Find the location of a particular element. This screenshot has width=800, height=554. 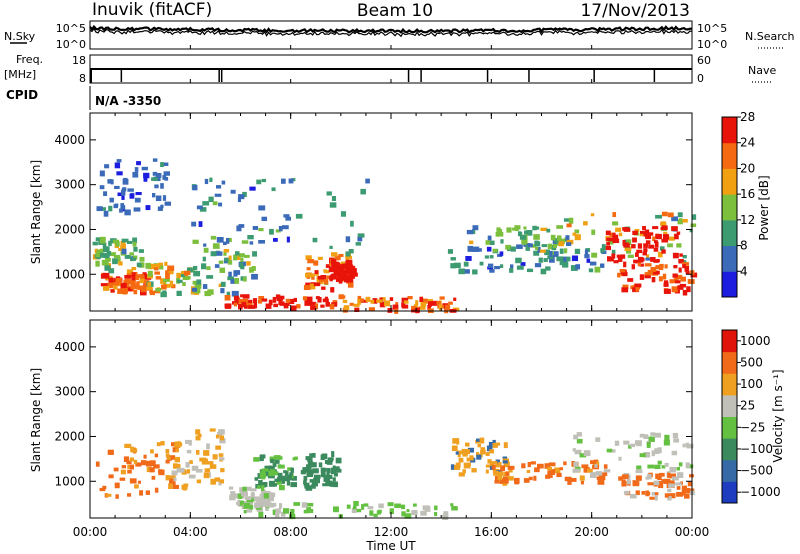

freq-unit: [MHz] is located at coordinates (20, 74).